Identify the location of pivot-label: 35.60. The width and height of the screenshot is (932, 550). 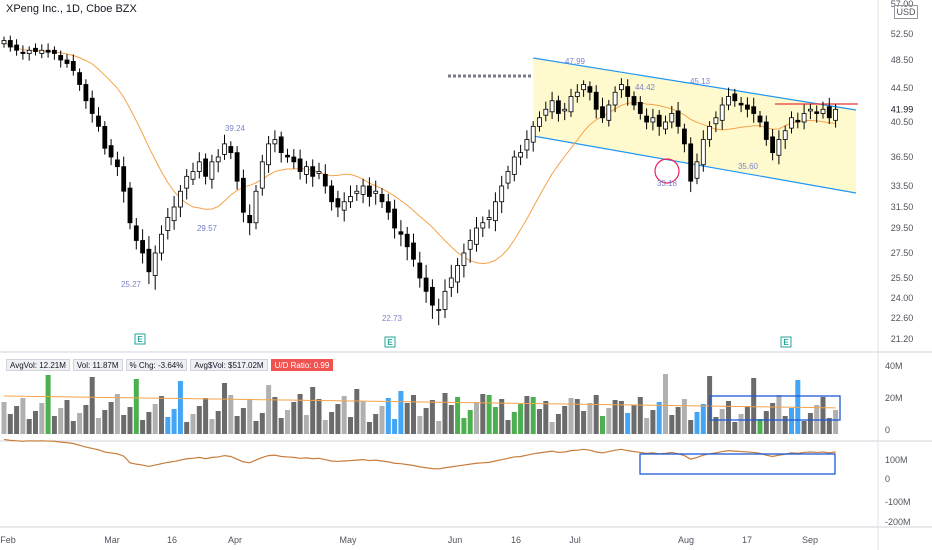
(748, 166).